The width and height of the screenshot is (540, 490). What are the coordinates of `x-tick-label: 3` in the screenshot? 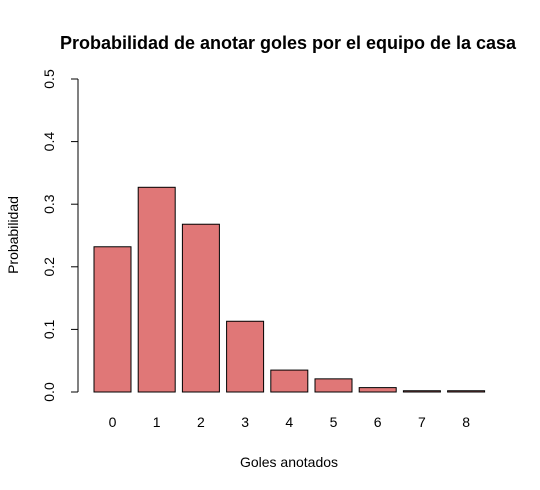 It's located at (245, 422).